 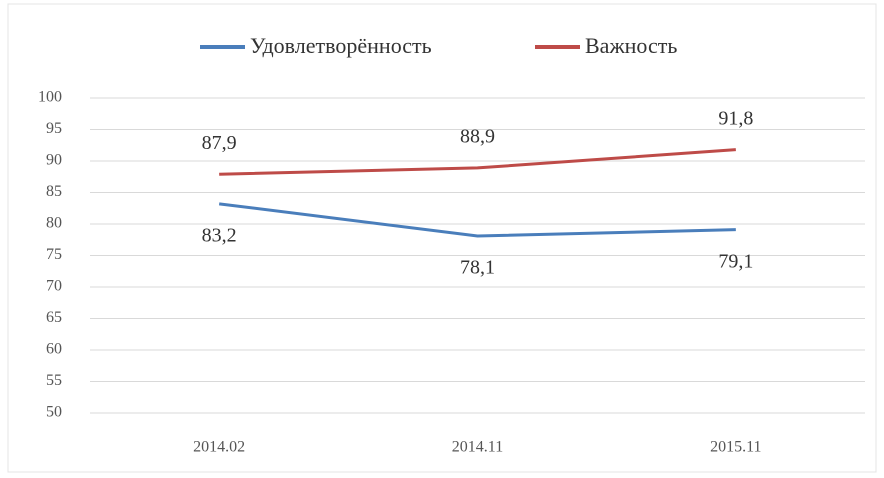 I want to click on x-tick-label: 2014.11, so click(x=477, y=447).